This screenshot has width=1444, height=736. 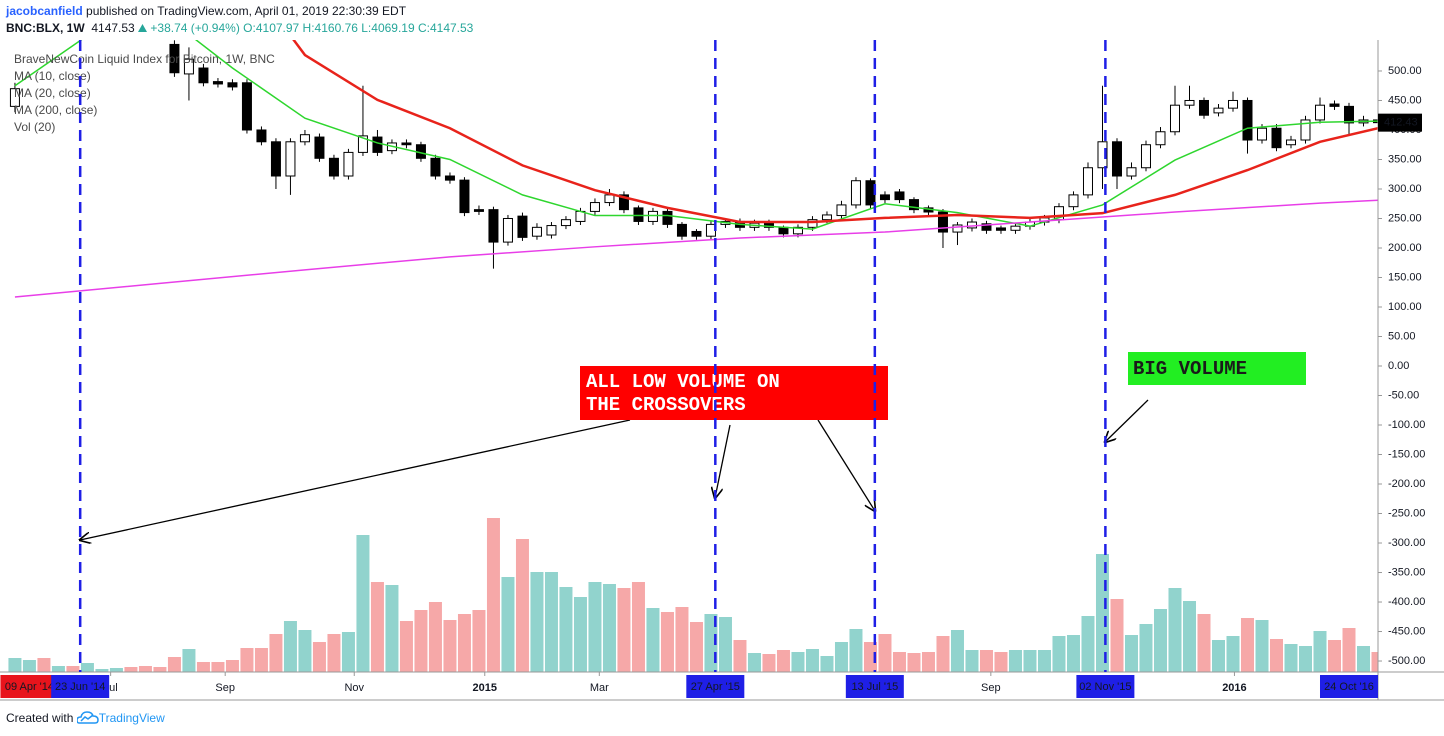 What do you see at coordinates (874, 687) in the screenshot?
I see `date-label: 13 Jul '15` at bounding box center [874, 687].